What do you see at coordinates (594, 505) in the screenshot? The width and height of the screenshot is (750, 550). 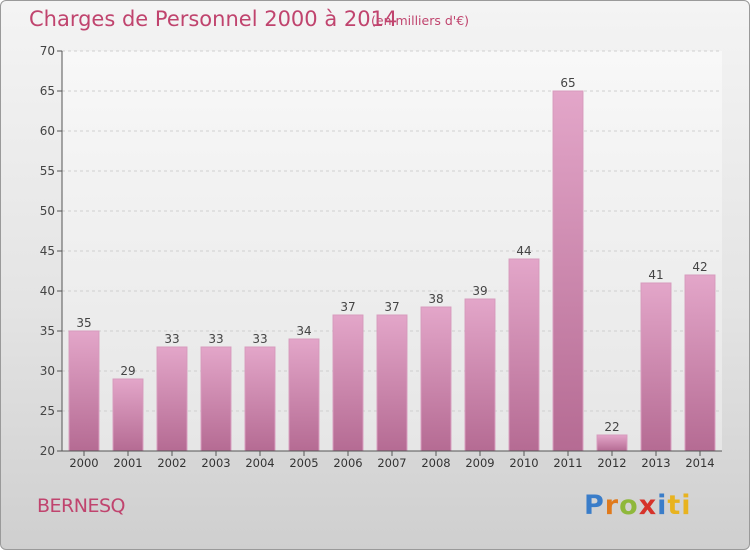 I see `logo-letter: P` at bounding box center [594, 505].